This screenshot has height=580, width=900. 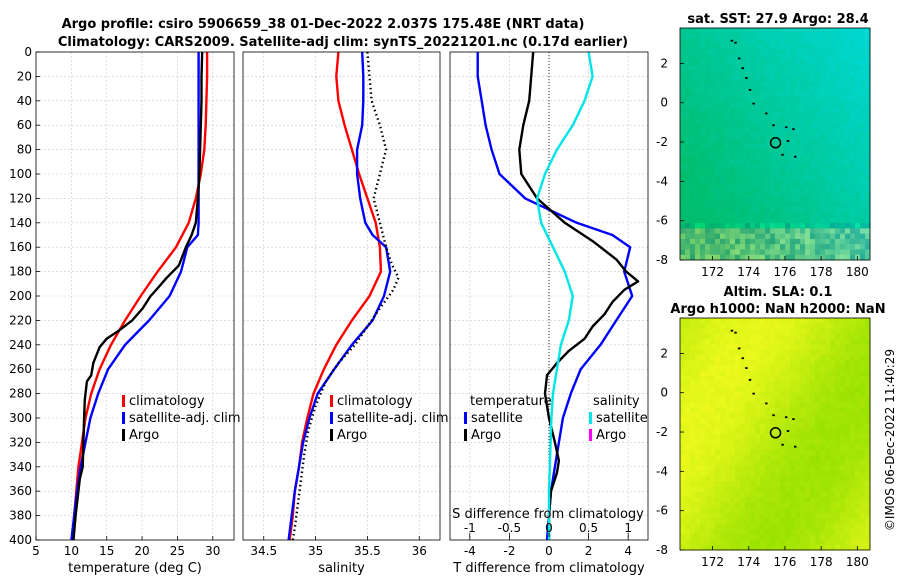 What do you see at coordinates (20, 540) in the screenshot?
I see `y-tick-label: 400` at bounding box center [20, 540].